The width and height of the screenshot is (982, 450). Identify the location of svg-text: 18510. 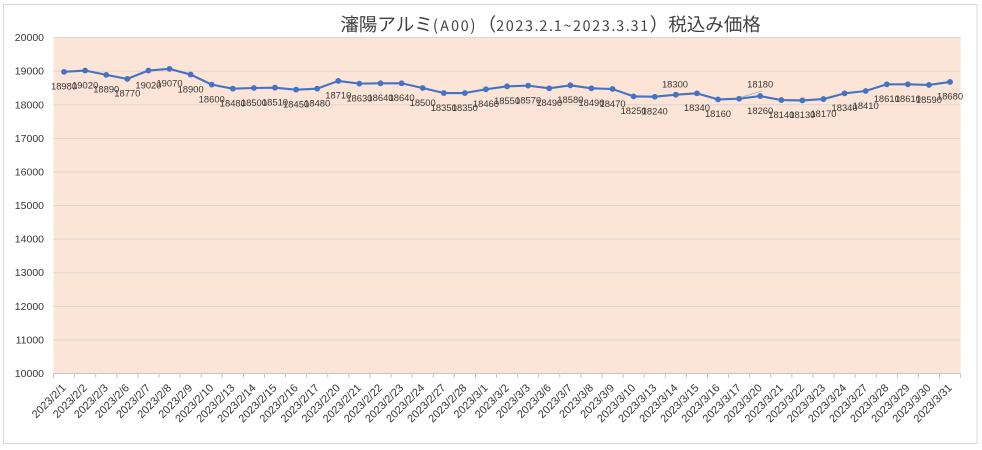
(275, 101).